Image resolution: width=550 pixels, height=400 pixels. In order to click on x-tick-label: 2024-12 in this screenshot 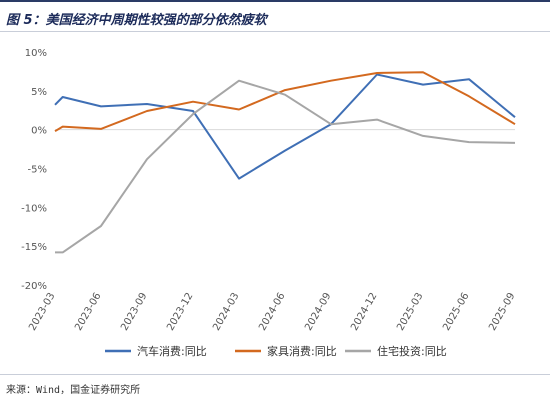, I will do `click(364, 312)`.